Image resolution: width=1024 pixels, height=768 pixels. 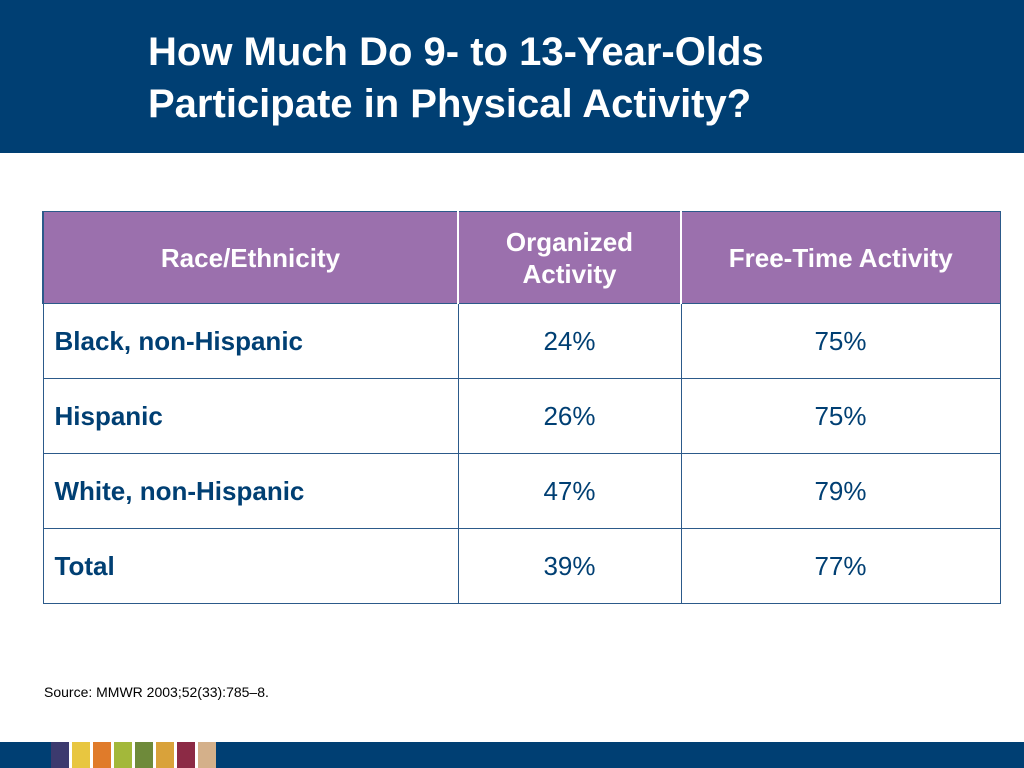 I want to click on organized-value: 24%, so click(x=569, y=341).